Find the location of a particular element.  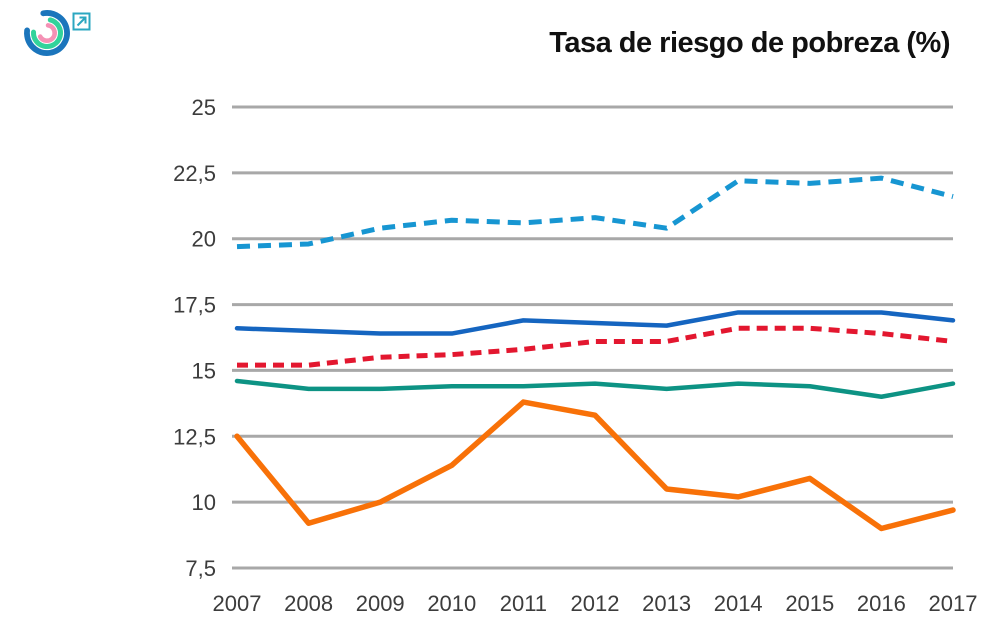

line-series-red-dashed is located at coordinates (595, 346).